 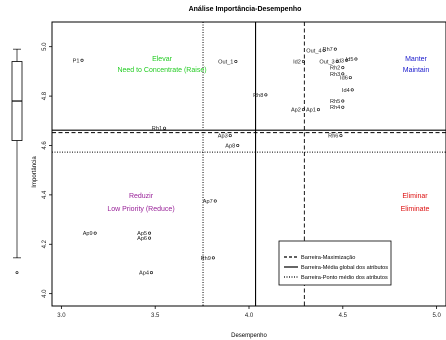 I want to click on point-rh2, so click(x=343, y=68).